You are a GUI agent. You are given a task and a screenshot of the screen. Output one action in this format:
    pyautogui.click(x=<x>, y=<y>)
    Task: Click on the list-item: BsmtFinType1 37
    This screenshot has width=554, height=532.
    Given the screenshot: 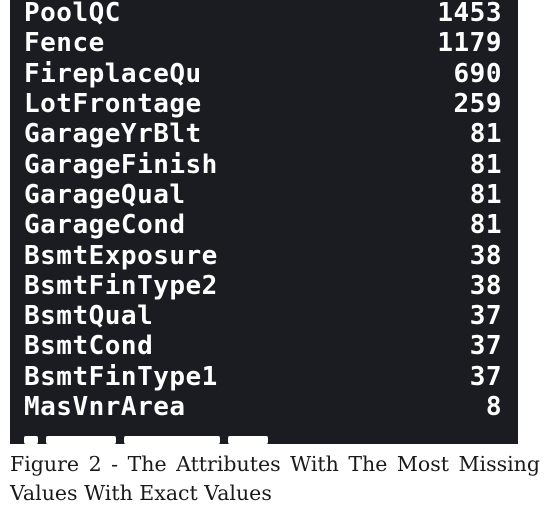 What is the action you would take?
    pyautogui.click(x=263, y=377)
    